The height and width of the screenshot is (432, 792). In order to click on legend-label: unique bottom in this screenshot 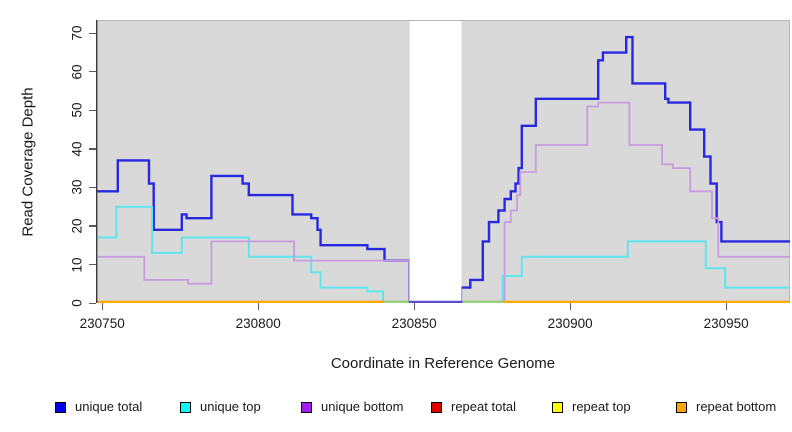, I will do `click(362, 406)`.